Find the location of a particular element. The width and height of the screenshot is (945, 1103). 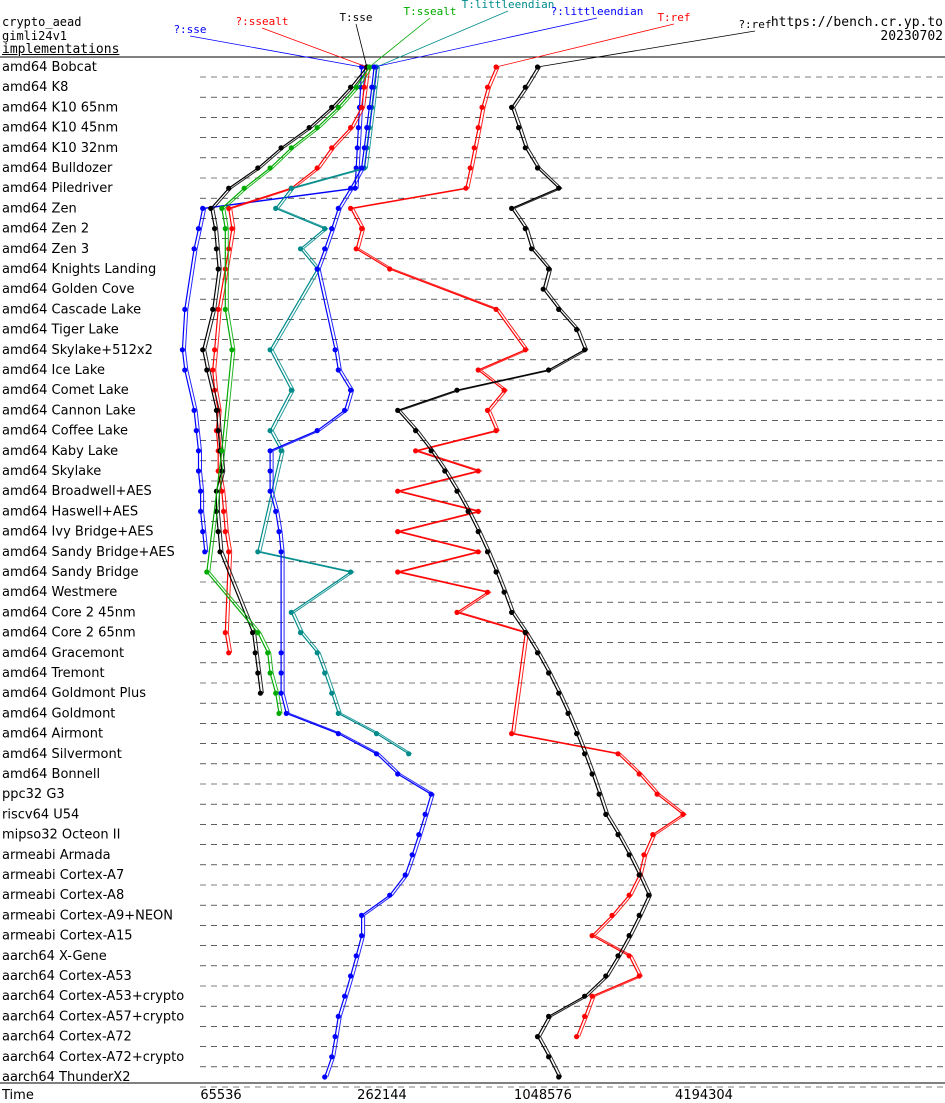

row-label: amd64 Piledriver is located at coordinates (57, 188).